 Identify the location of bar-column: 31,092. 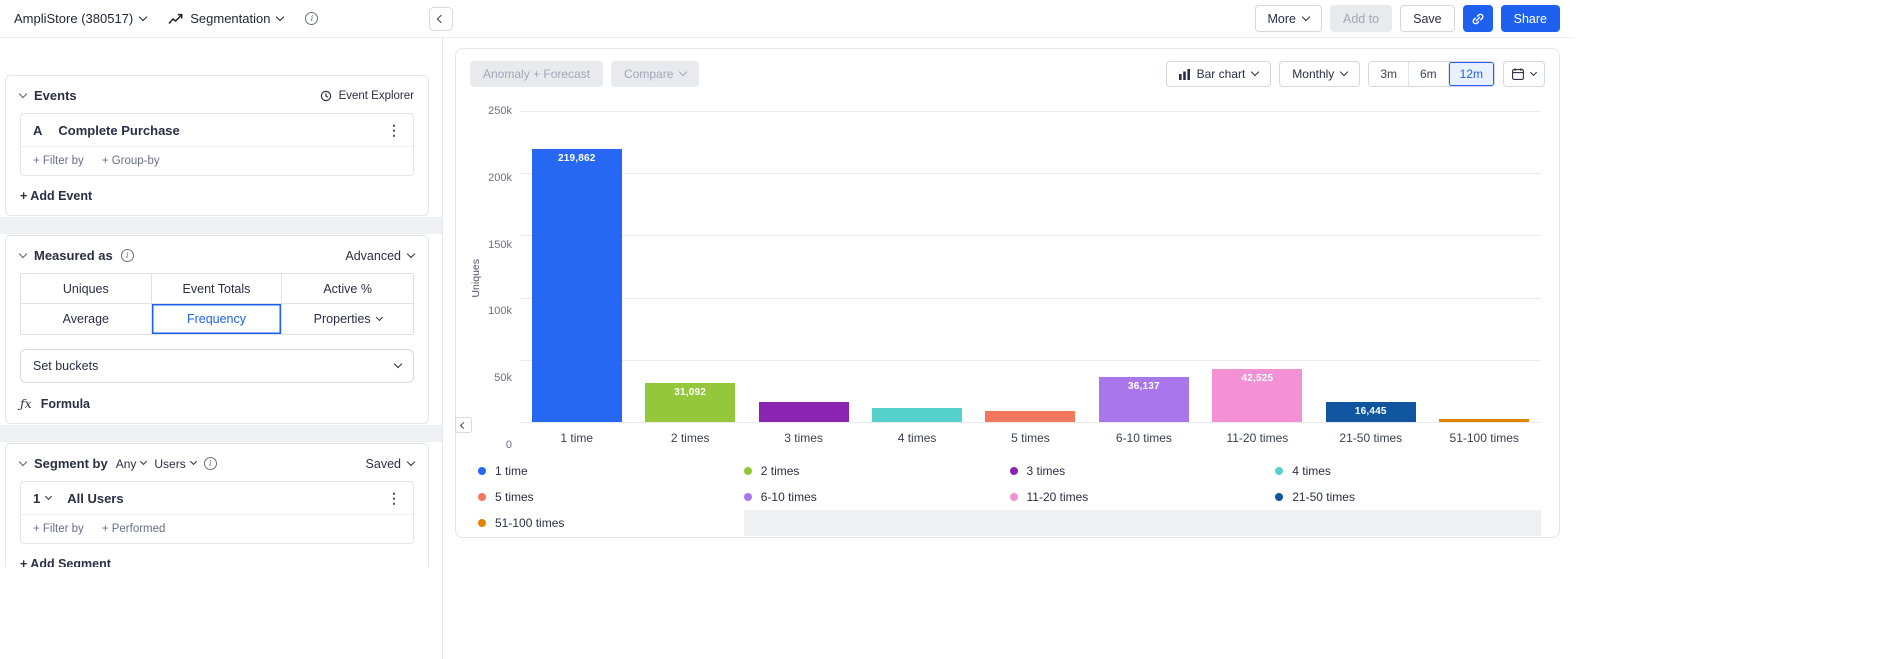
(689, 266).